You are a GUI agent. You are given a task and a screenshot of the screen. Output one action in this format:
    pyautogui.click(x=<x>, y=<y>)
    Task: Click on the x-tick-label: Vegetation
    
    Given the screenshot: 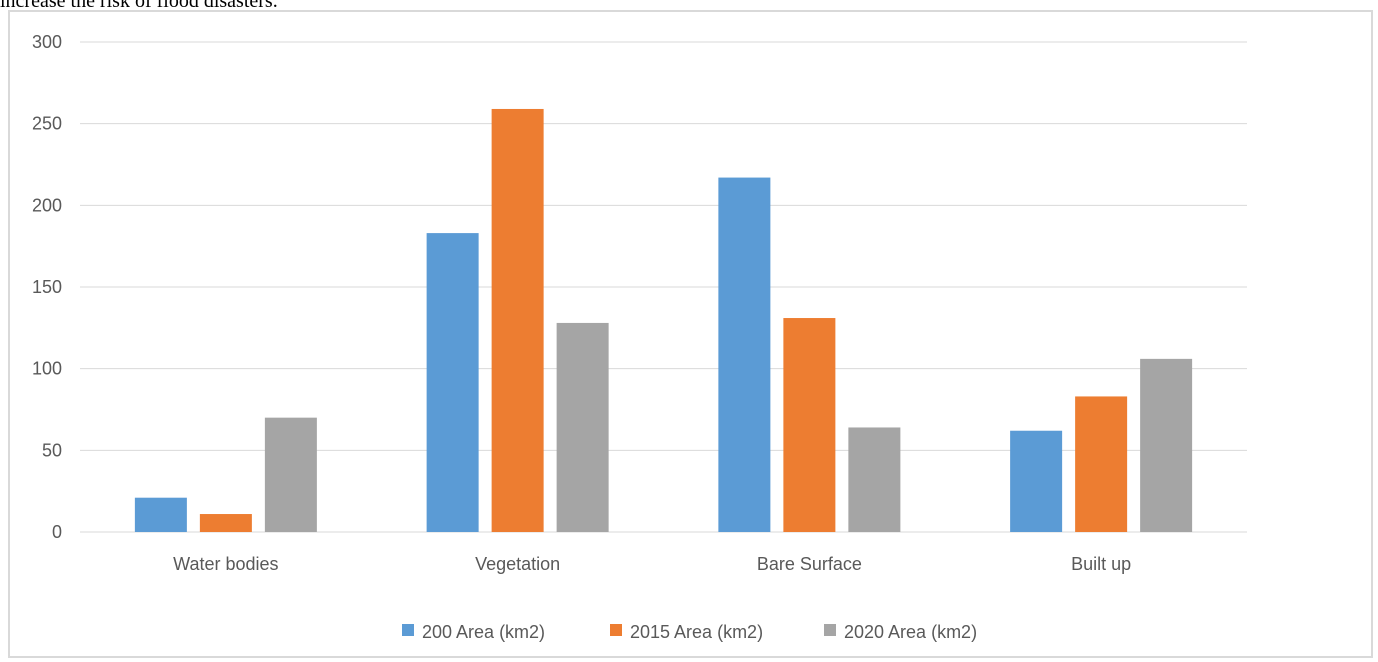 What is the action you would take?
    pyautogui.click(x=517, y=564)
    